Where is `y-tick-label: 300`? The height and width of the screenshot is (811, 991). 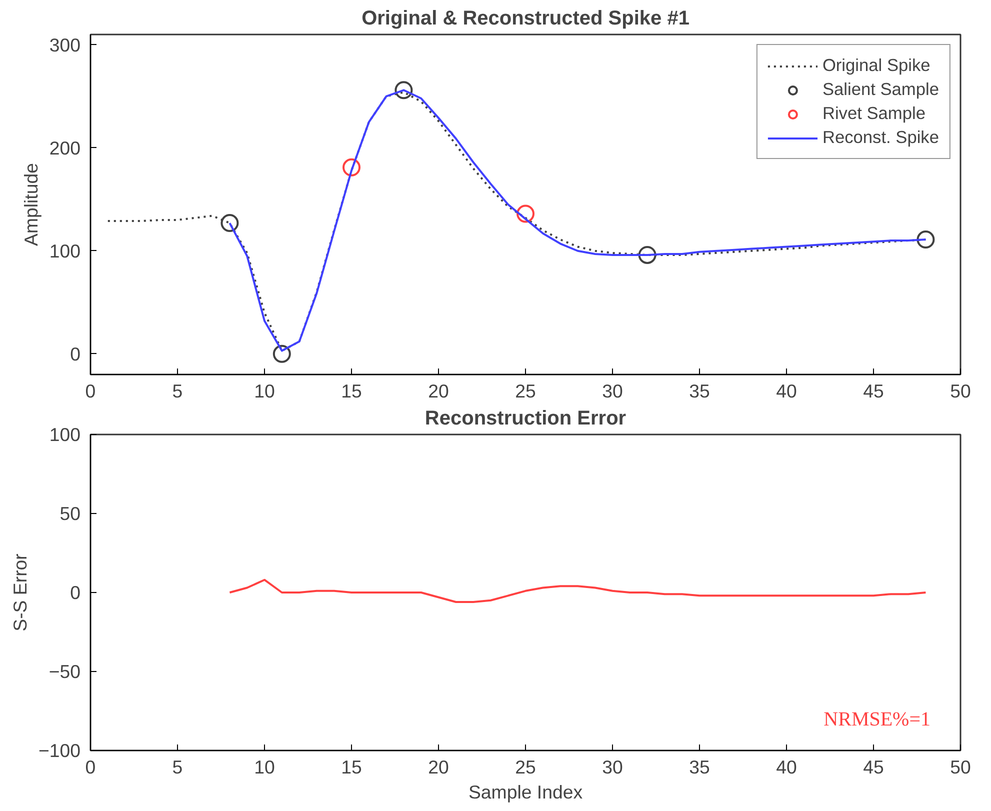
y-tick-label: 300 is located at coordinates (65, 45).